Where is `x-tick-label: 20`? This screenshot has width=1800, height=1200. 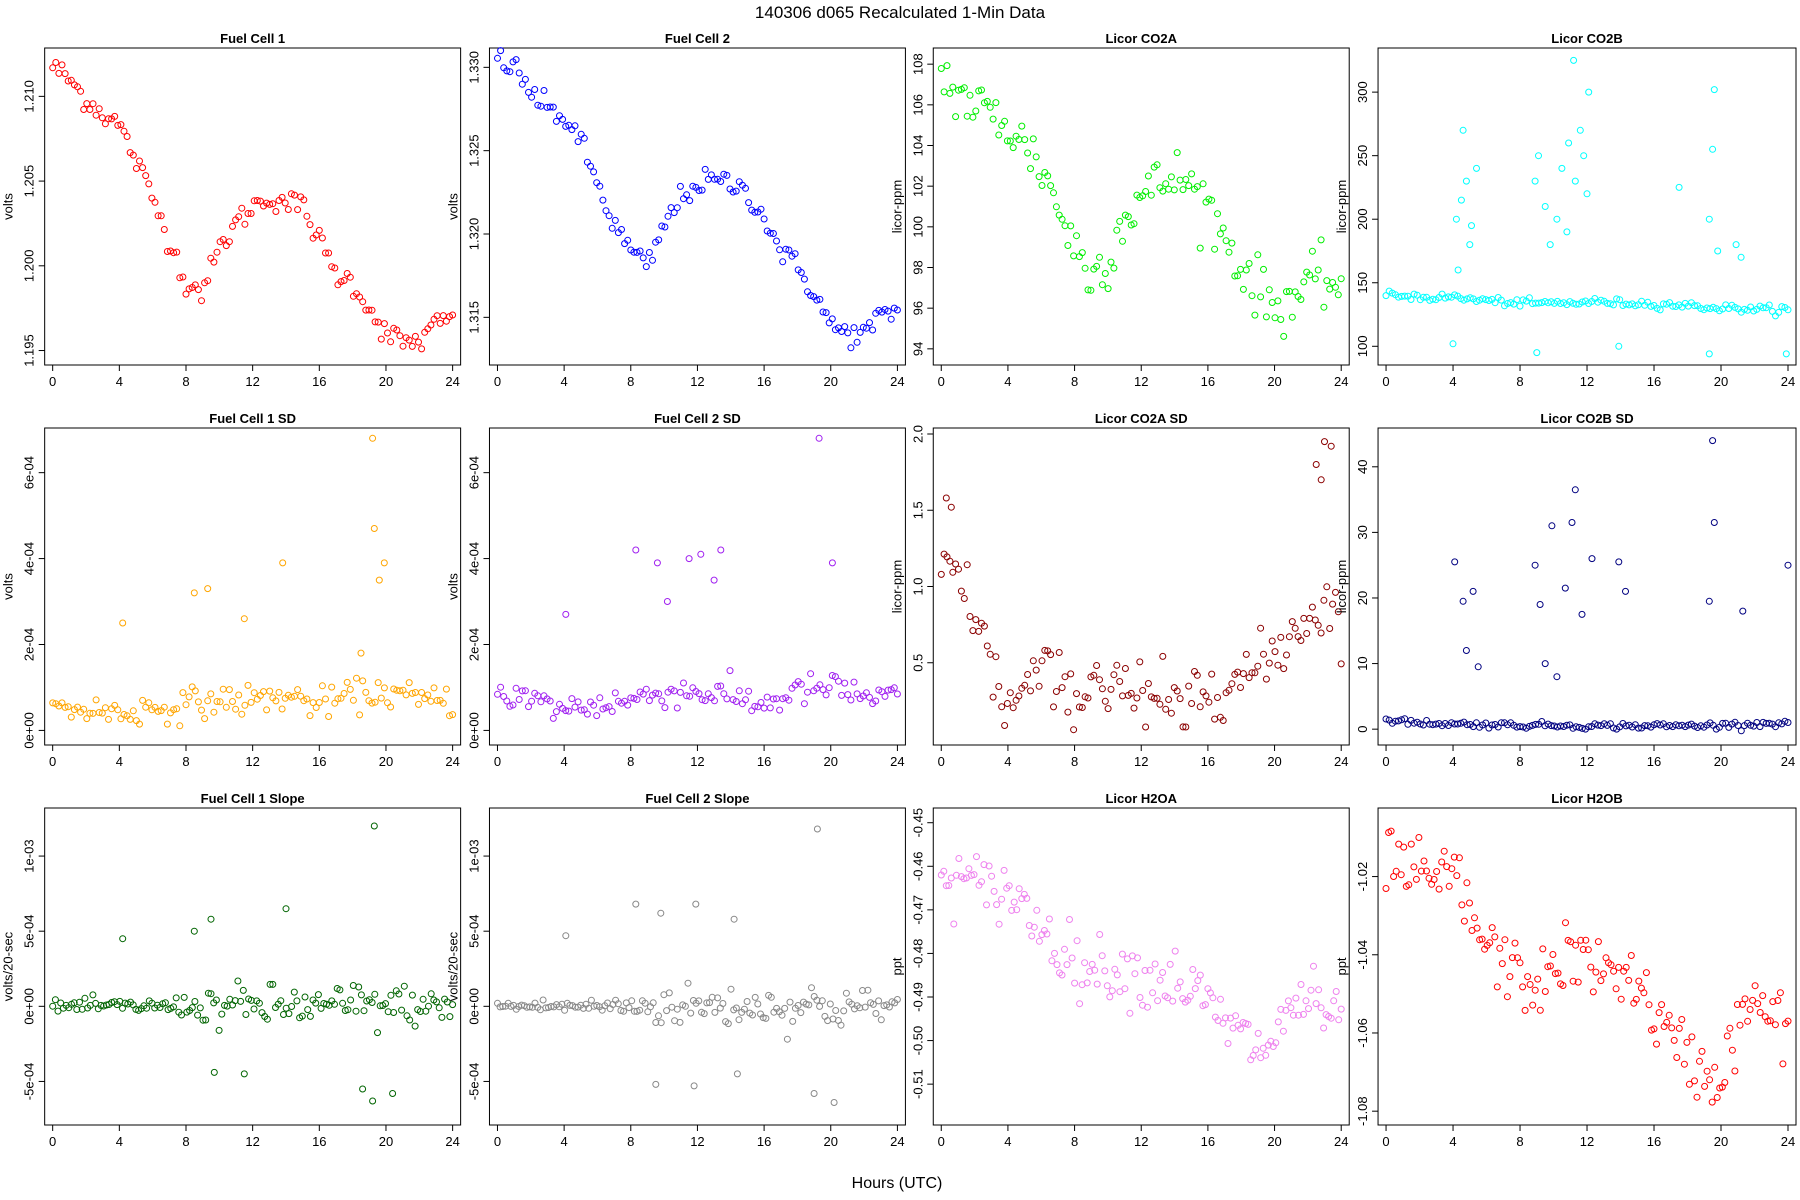 x-tick-label: 20 is located at coordinates (386, 381).